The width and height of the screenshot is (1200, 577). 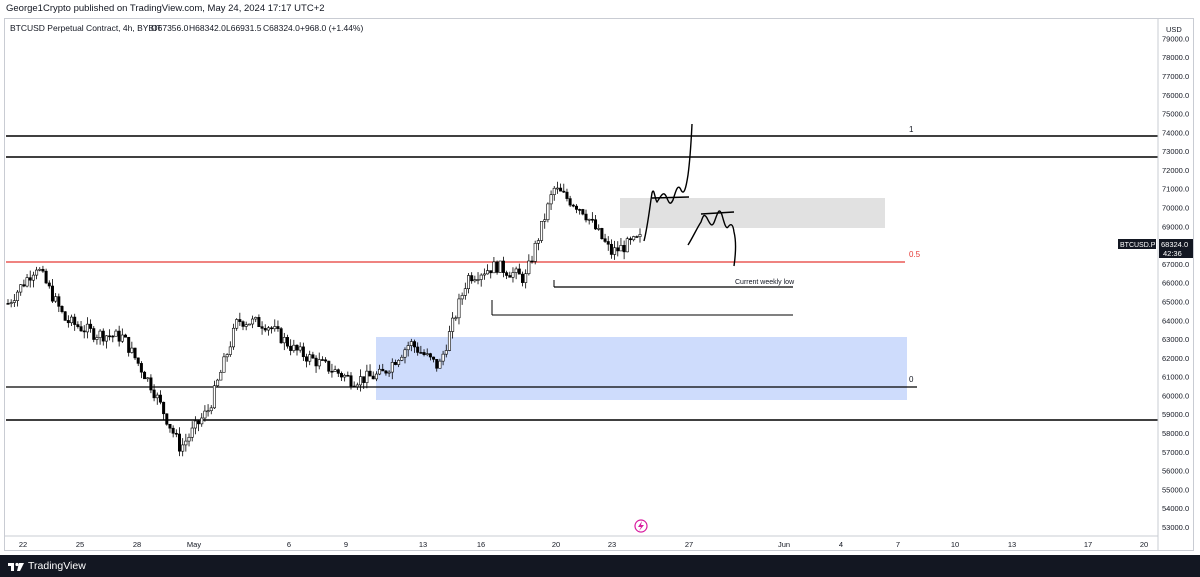 What do you see at coordinates (47, 566) in the screenshot?
I see `brand: TradingView` at bounding box center [47, 566].